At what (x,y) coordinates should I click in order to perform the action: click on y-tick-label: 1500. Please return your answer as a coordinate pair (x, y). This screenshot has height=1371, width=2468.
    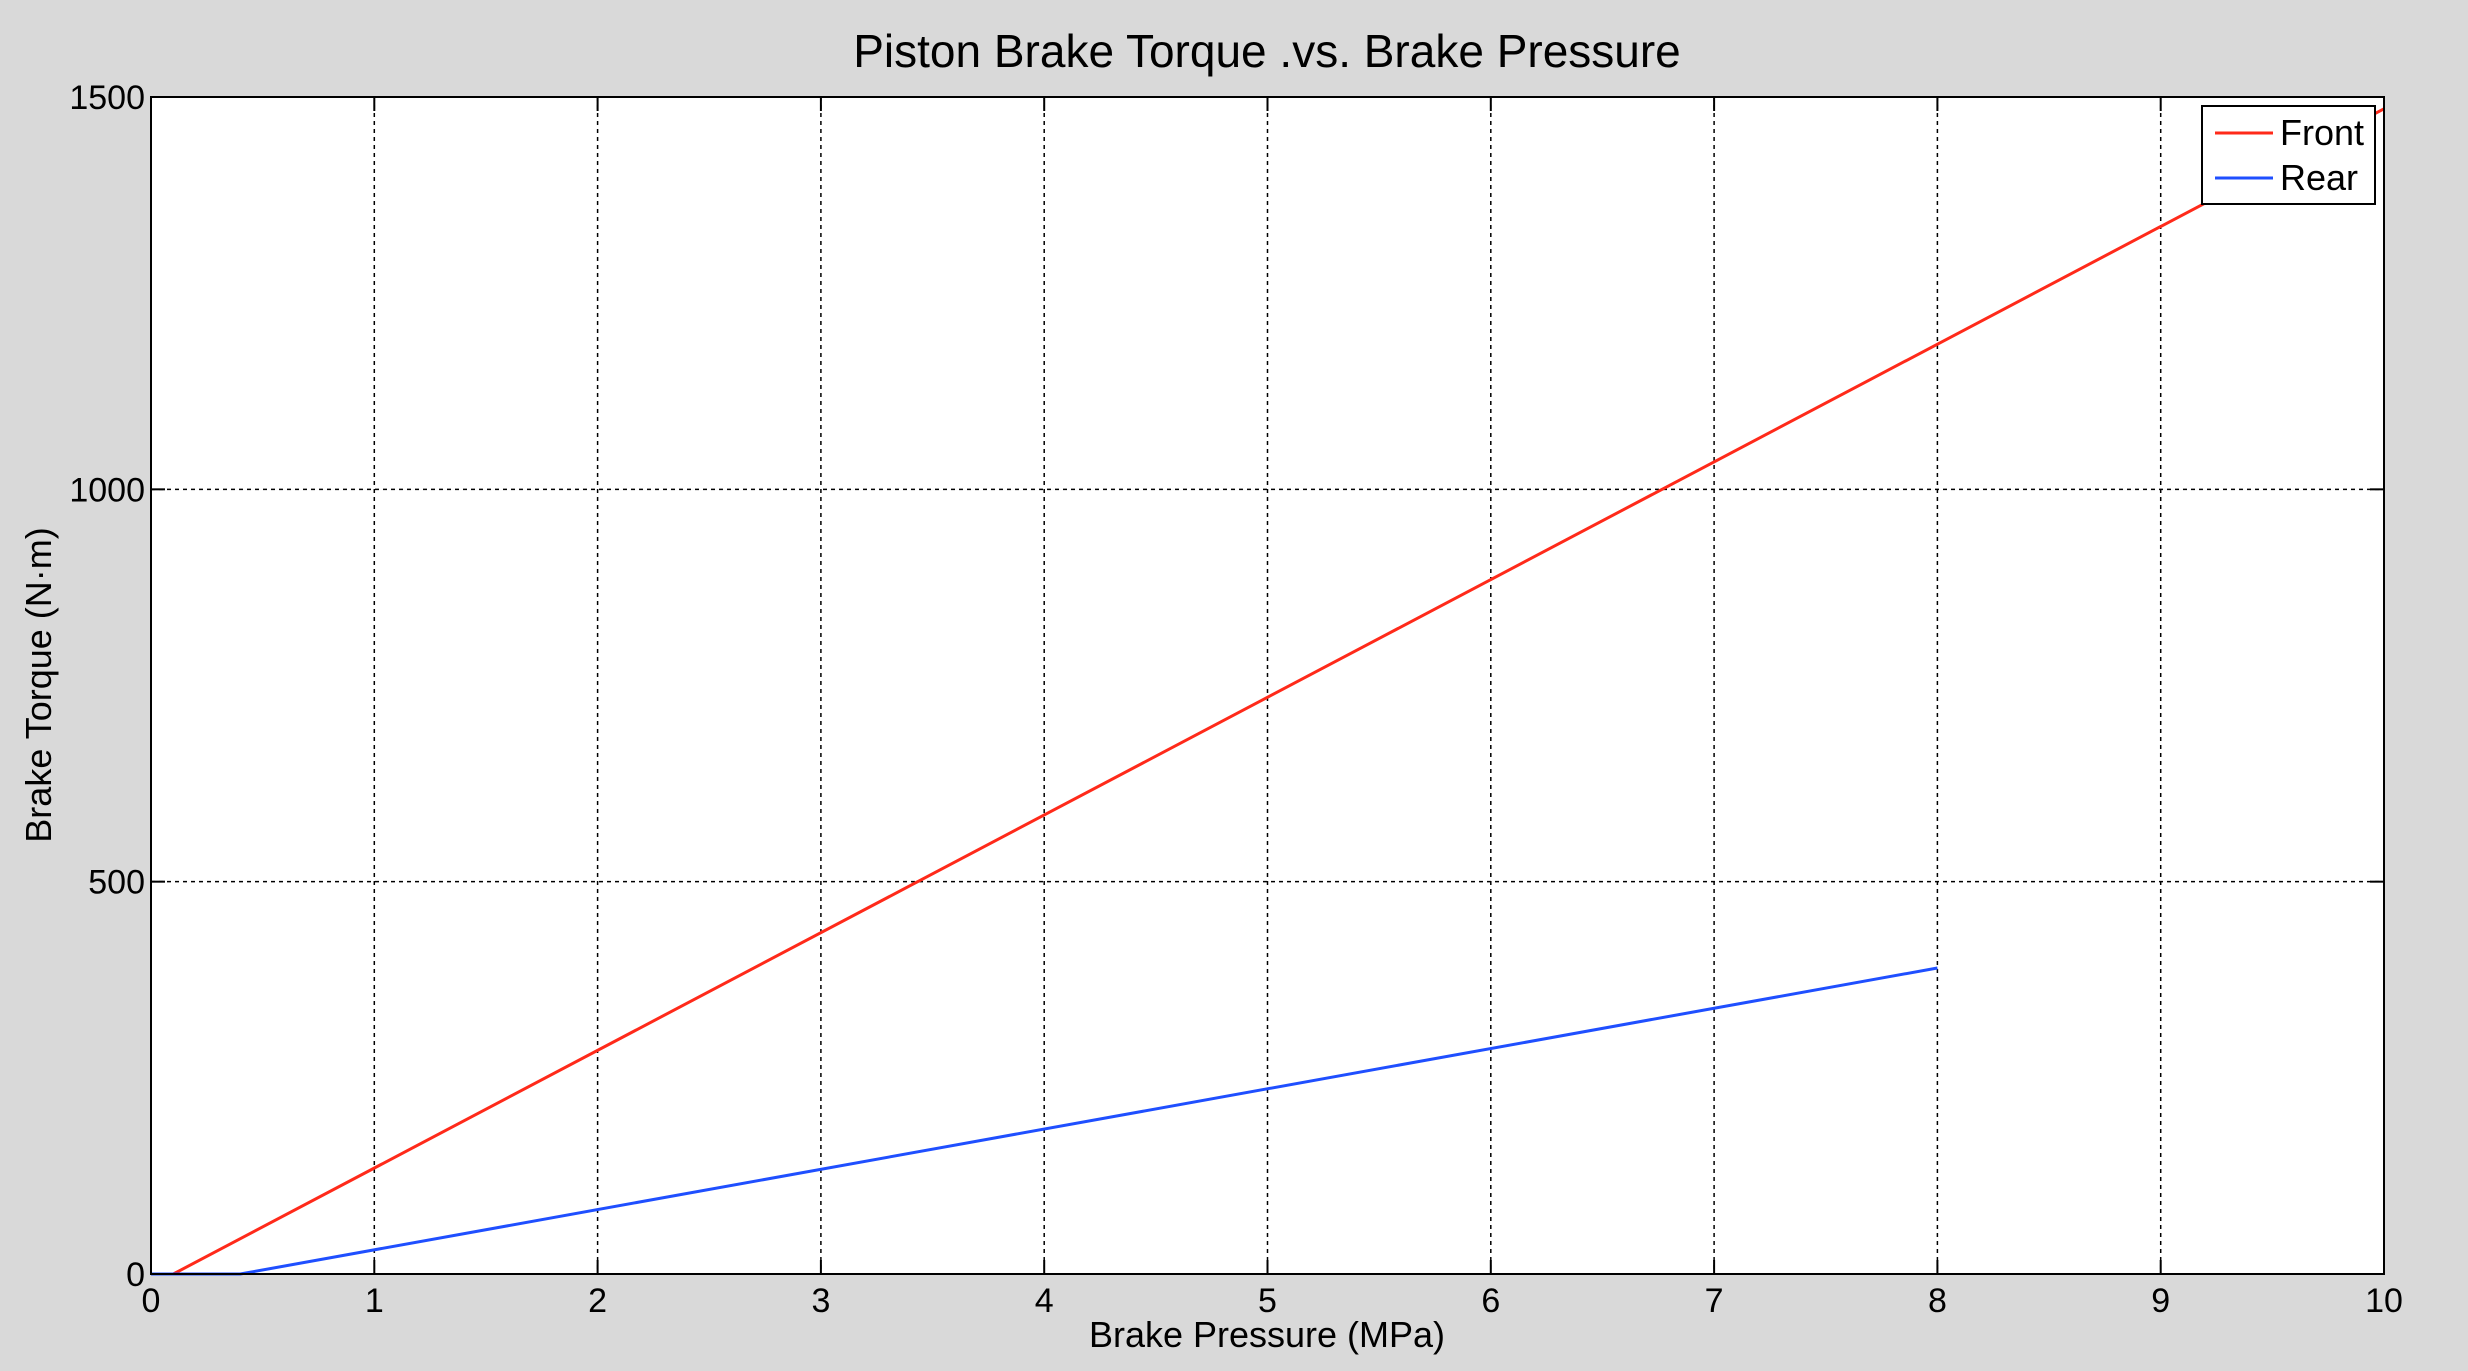
    Looking at the image, I should click on (107, 98).